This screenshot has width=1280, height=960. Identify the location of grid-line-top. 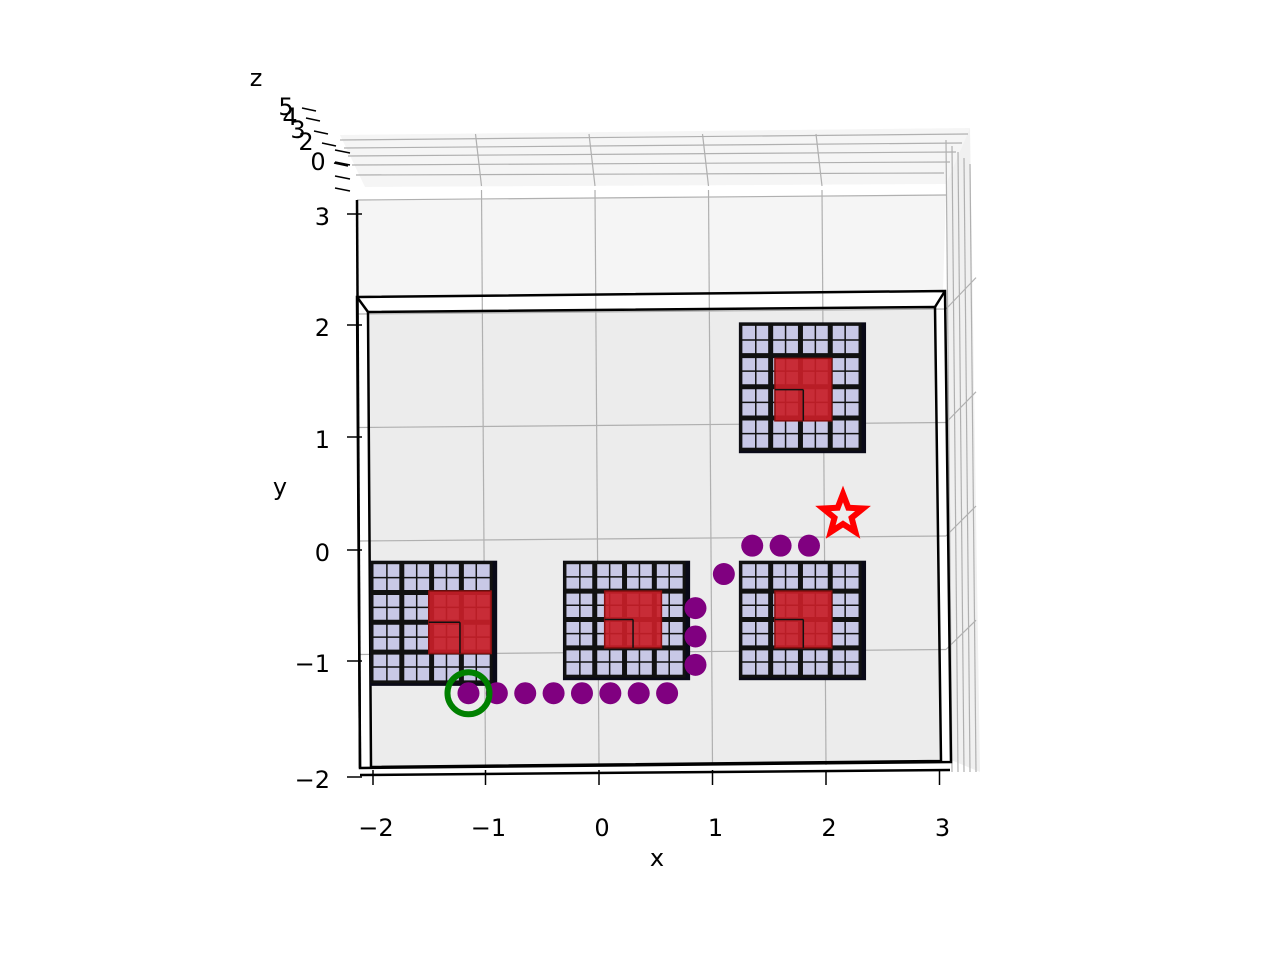
(651, 197).